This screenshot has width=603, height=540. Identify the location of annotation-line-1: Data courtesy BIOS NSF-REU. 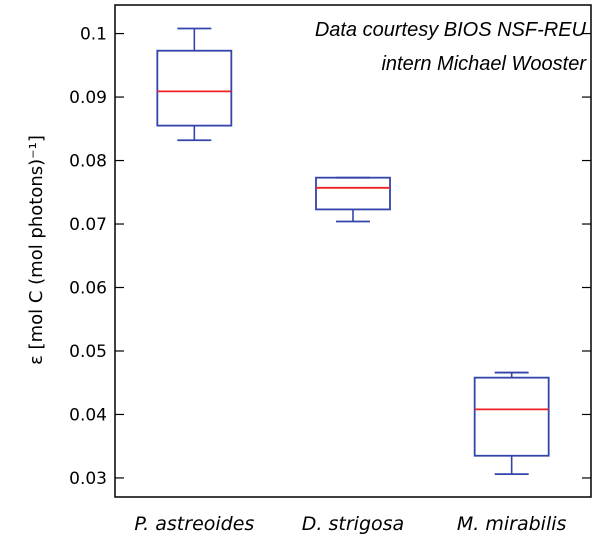
(451, 30).